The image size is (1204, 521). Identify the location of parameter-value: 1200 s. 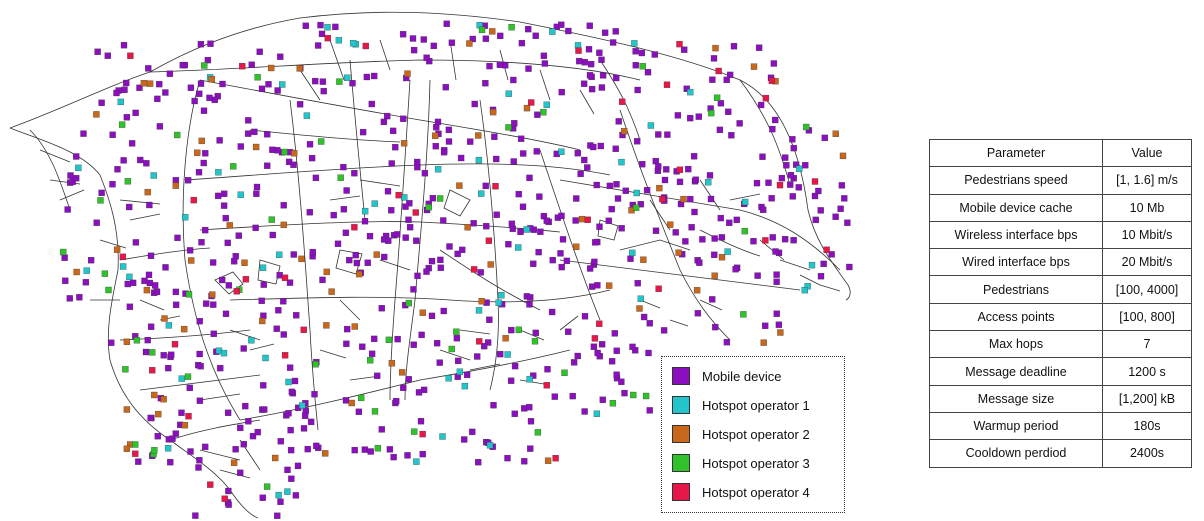
(1147, 371).